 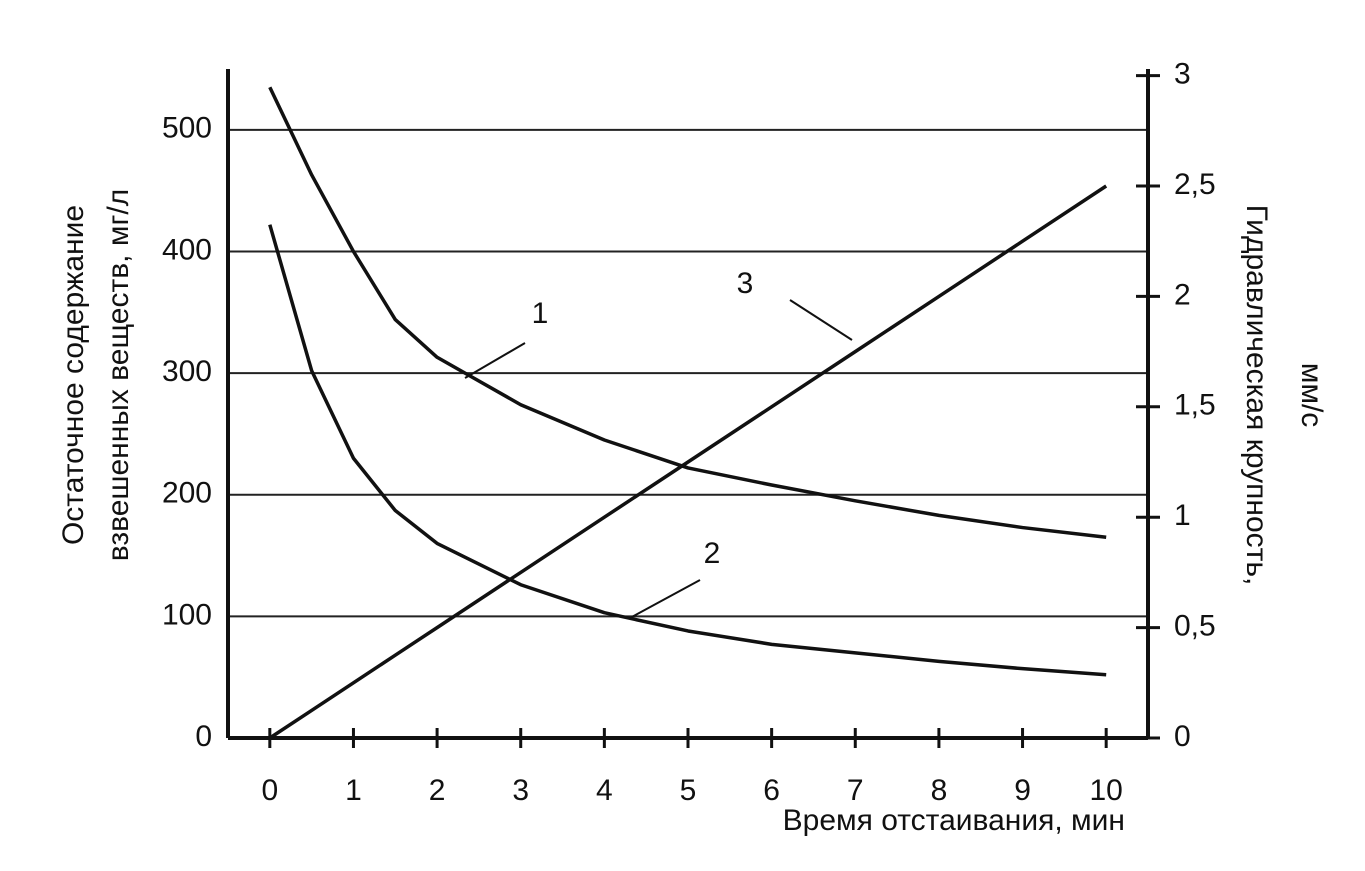 What do you see at coordinates (1182, 736) in the screenshot?
I see `y2-tick-label: 0` at bounding box center [1182, 736].